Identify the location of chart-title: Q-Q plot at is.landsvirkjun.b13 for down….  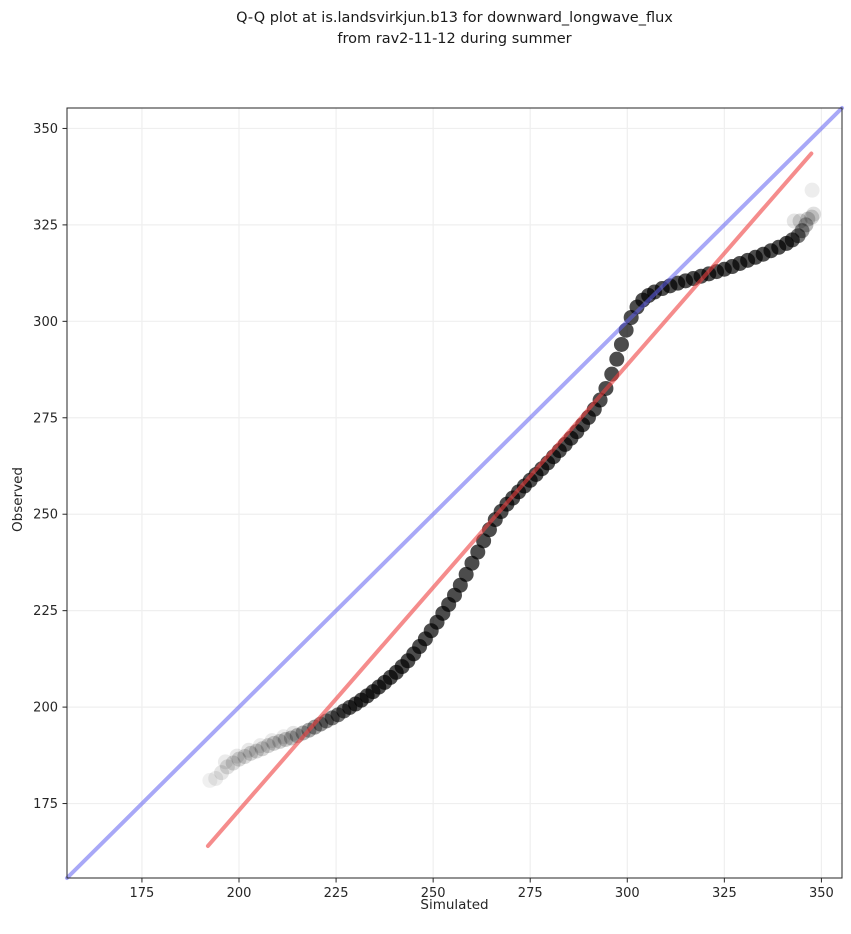
(454, 29).